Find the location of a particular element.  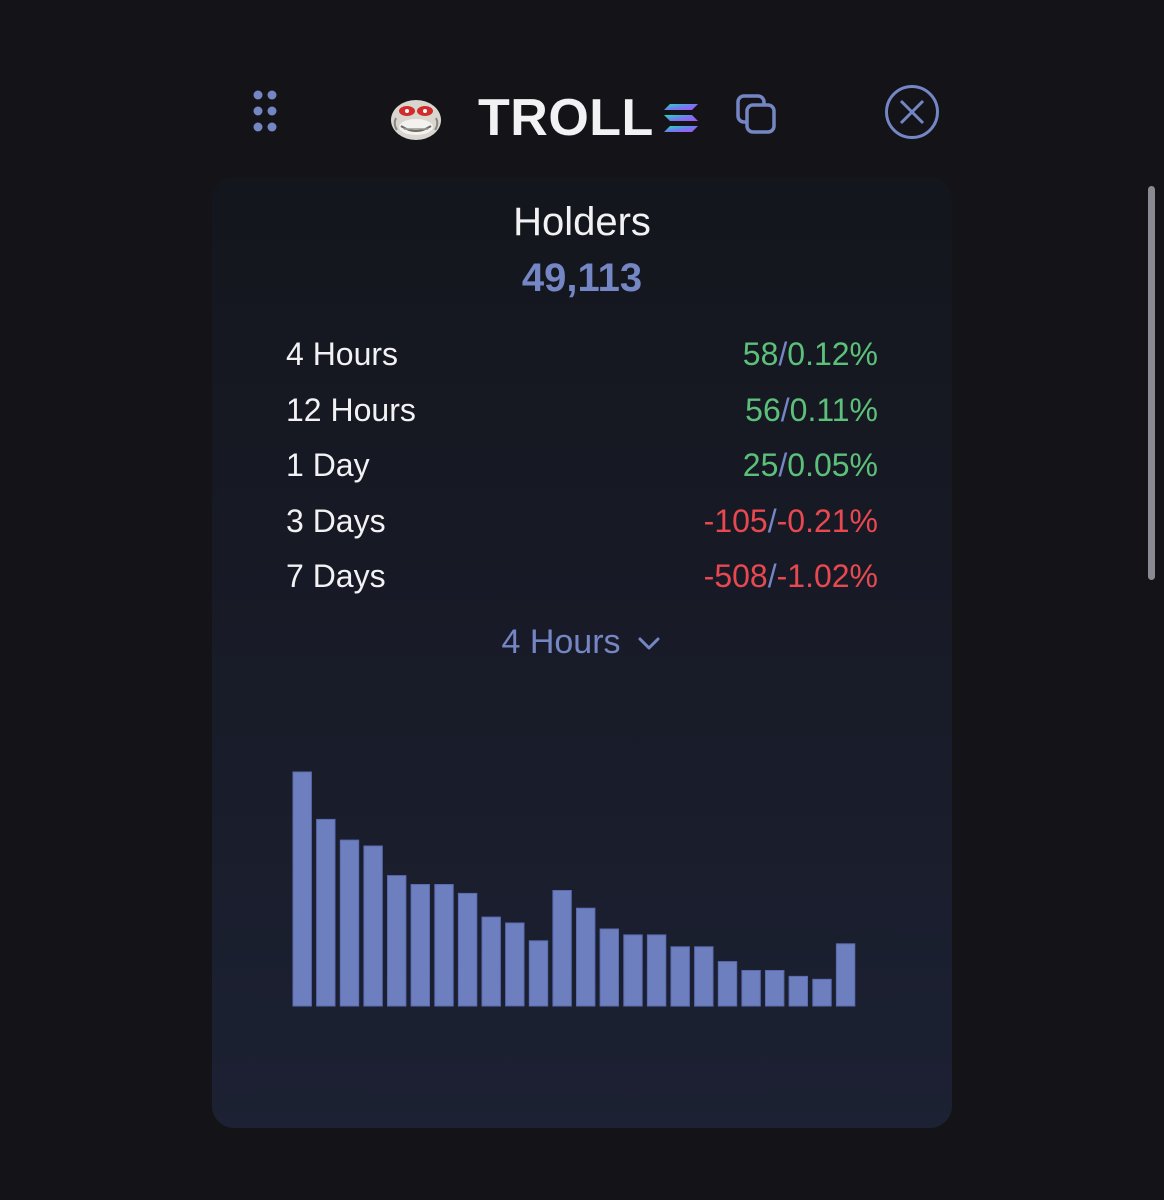

drag-handle-icon is located at coordinates (265, 111).